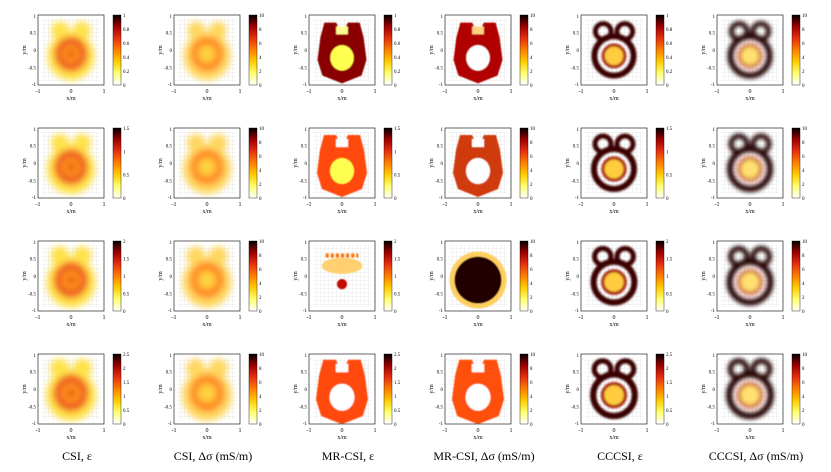 The image size is (831, 472). Describe the element at coordinates (756, 456) in the screenshot. I see `column-label: CCCSI, Δσ (mS/m)` at that location.